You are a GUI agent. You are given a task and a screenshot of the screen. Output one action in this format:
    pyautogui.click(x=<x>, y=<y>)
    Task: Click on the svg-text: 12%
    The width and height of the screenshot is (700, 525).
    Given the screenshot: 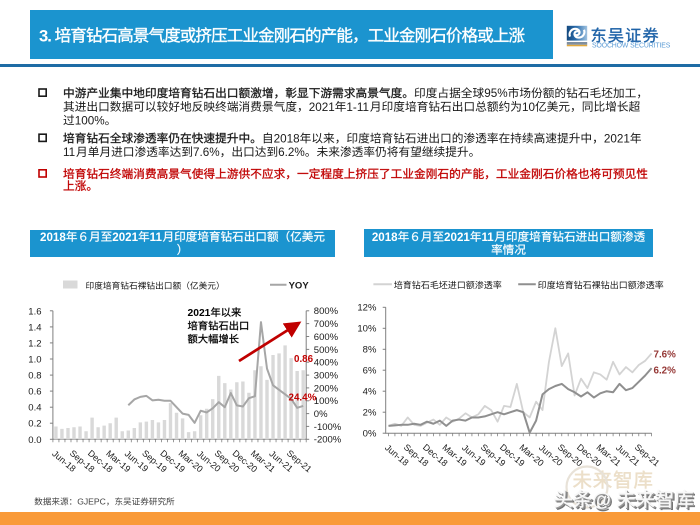 What is the action you would take?
    pyautogui.click(x=367, y=308)
    